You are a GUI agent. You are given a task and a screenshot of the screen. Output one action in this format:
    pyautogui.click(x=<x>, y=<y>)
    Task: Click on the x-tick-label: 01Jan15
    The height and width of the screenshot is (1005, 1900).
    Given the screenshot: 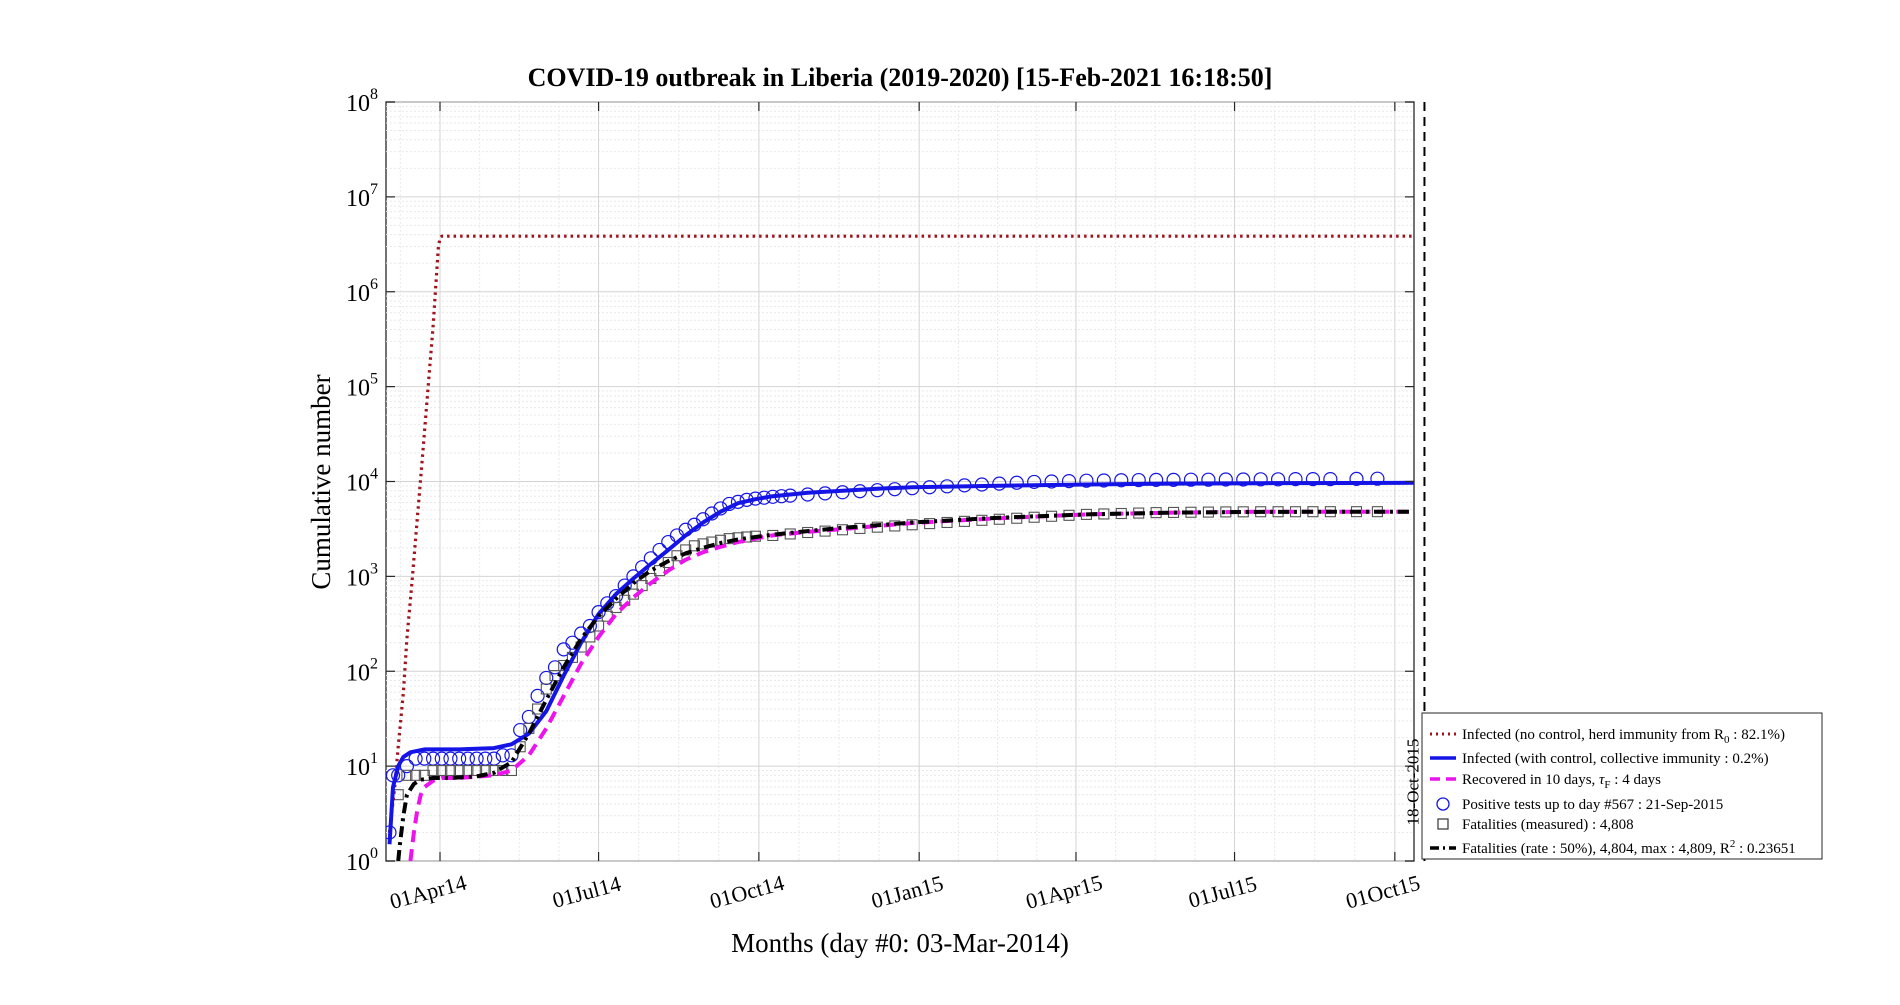 What is the action you would take?
    pyautogui.click(x=907, y=891)
    